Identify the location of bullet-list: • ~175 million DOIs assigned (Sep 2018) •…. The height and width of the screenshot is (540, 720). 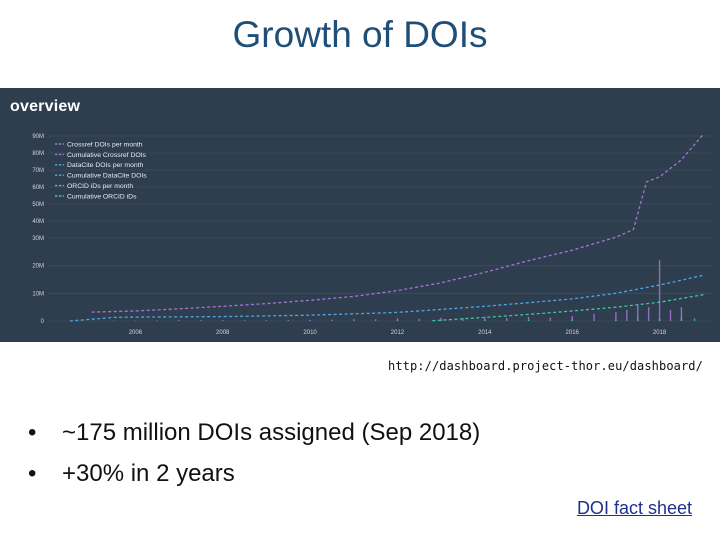
(254, 456).